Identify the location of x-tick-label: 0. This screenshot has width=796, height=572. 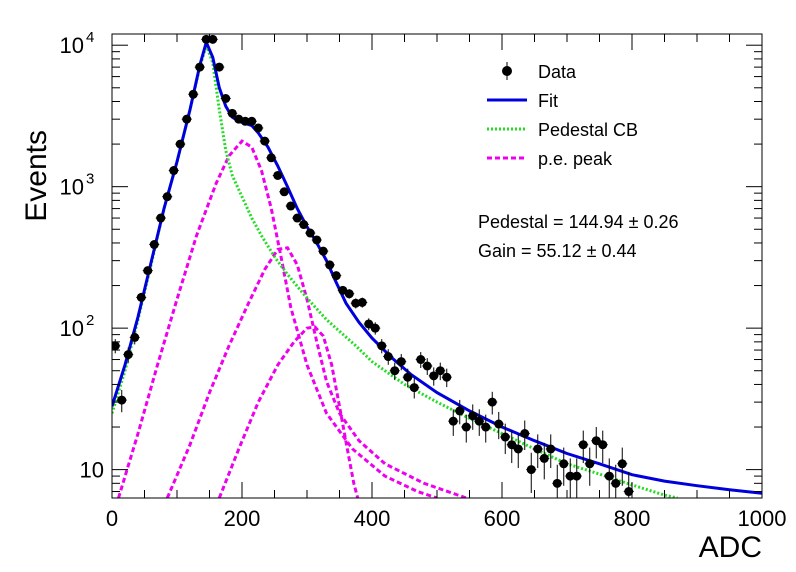
(112, 518).